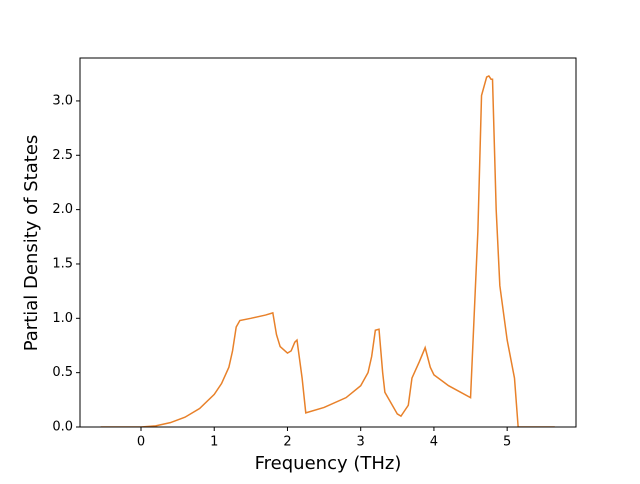 The height and width of the screenshot is (484, 640). What do you see at coordinates (214, 442) in the screenshot?
I see `x-tick-label: 1` at bounding box center [214, 442].